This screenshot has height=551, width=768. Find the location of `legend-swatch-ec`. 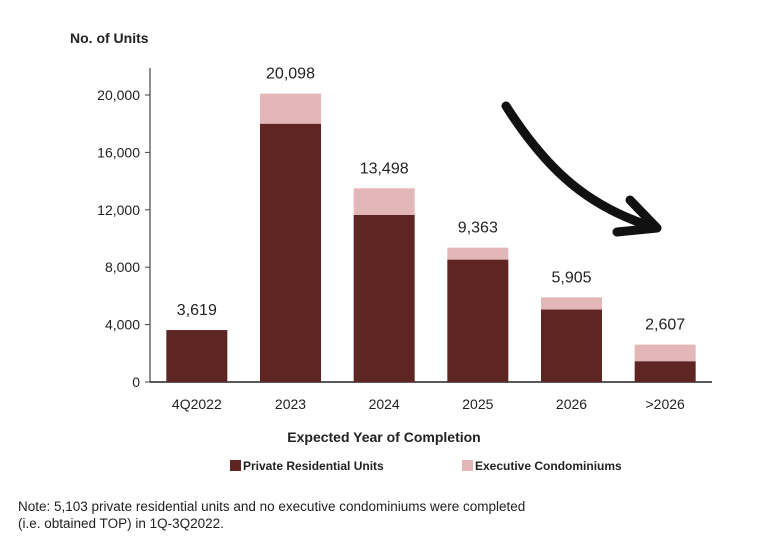

legend-swatch-ec is located at coordinates (467, 465).